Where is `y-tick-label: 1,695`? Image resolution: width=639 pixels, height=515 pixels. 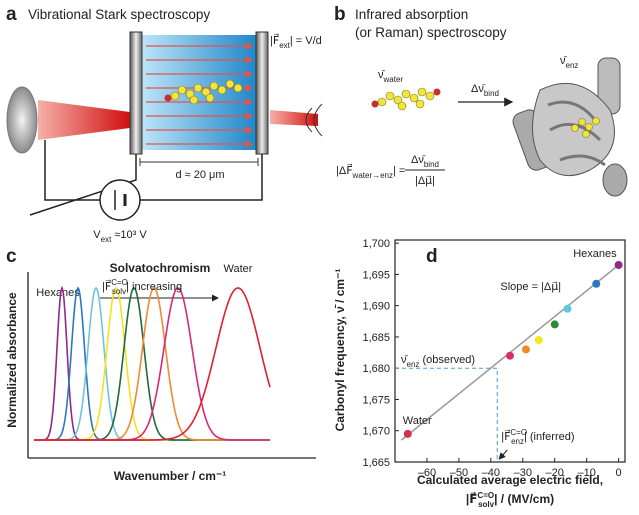 y-tick-label: 1,695 is located at coordinates (376, 275).